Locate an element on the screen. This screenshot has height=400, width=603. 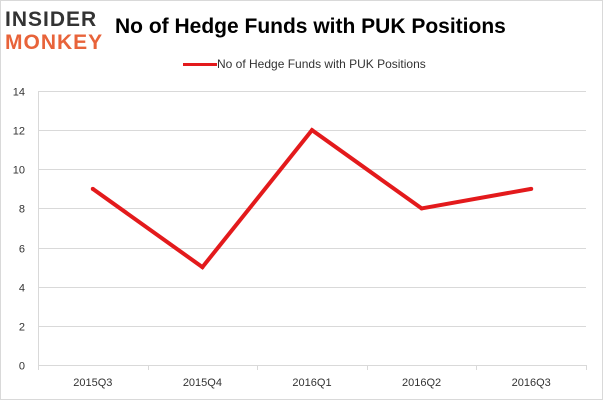
x-tick-label: 2015Q3 is located at coordinates (92, 383).